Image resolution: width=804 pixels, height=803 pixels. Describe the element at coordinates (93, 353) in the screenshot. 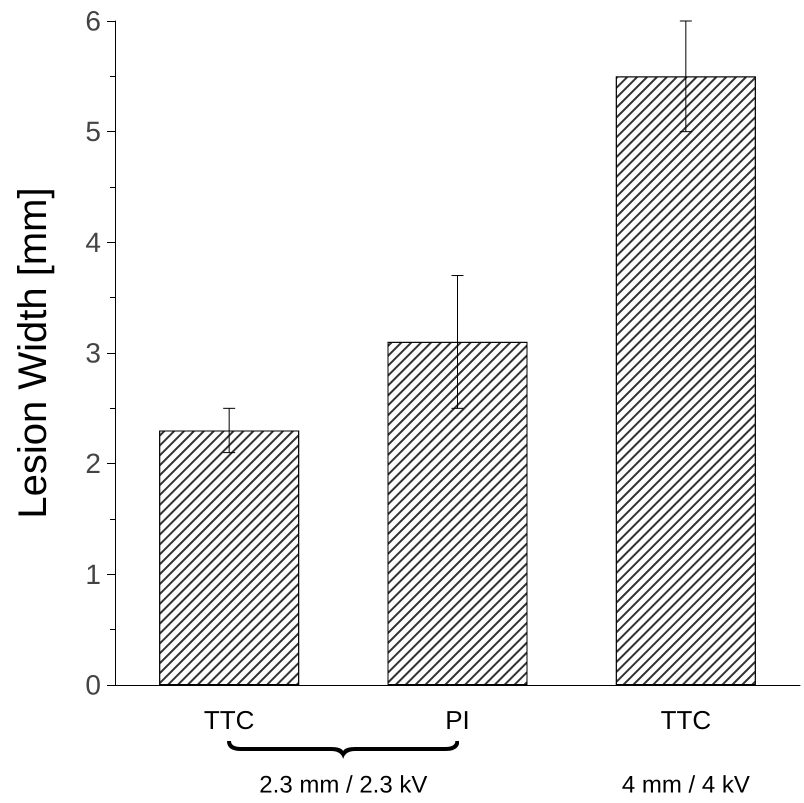

I see `y-tick-label: 3` at that location.